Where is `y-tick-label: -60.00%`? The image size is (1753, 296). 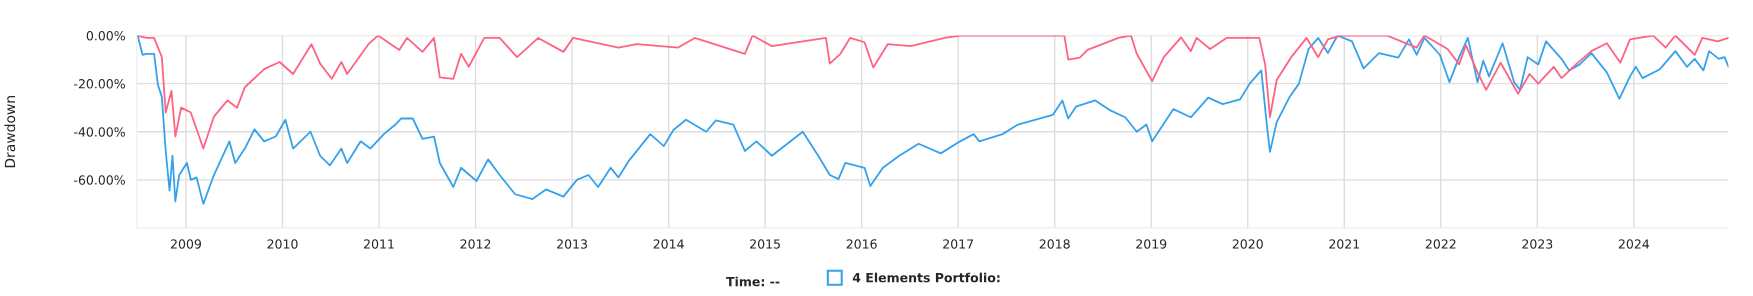
y-tick-label: -60.00% is located at coordinates (99, 180).